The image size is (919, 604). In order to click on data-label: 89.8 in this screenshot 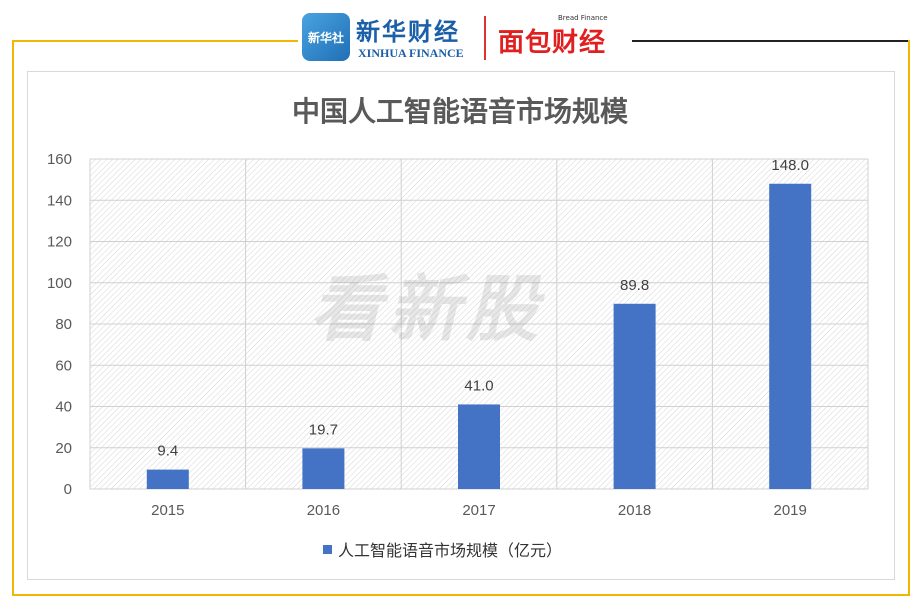, I will do `click(634, 285)`.